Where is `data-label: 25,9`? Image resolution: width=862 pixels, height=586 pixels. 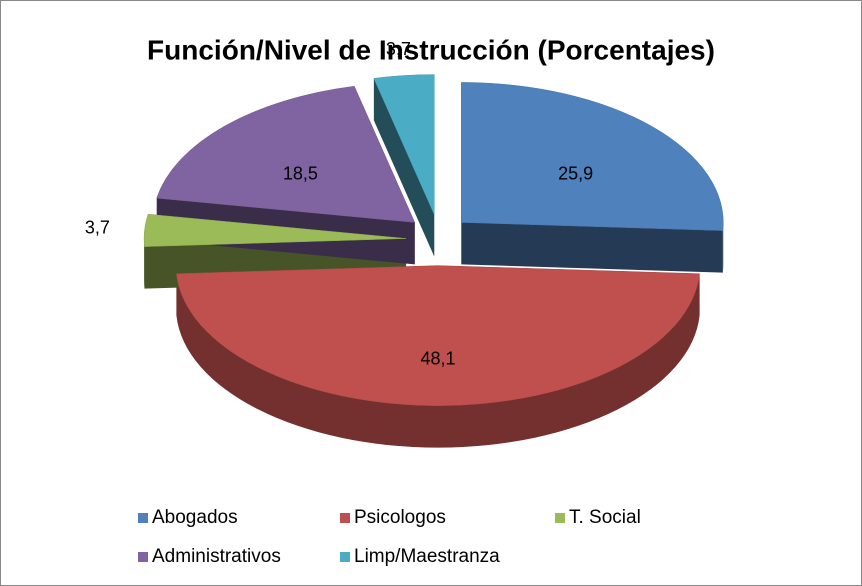 data-label: 25,9 is located at coordinates (575, 174).